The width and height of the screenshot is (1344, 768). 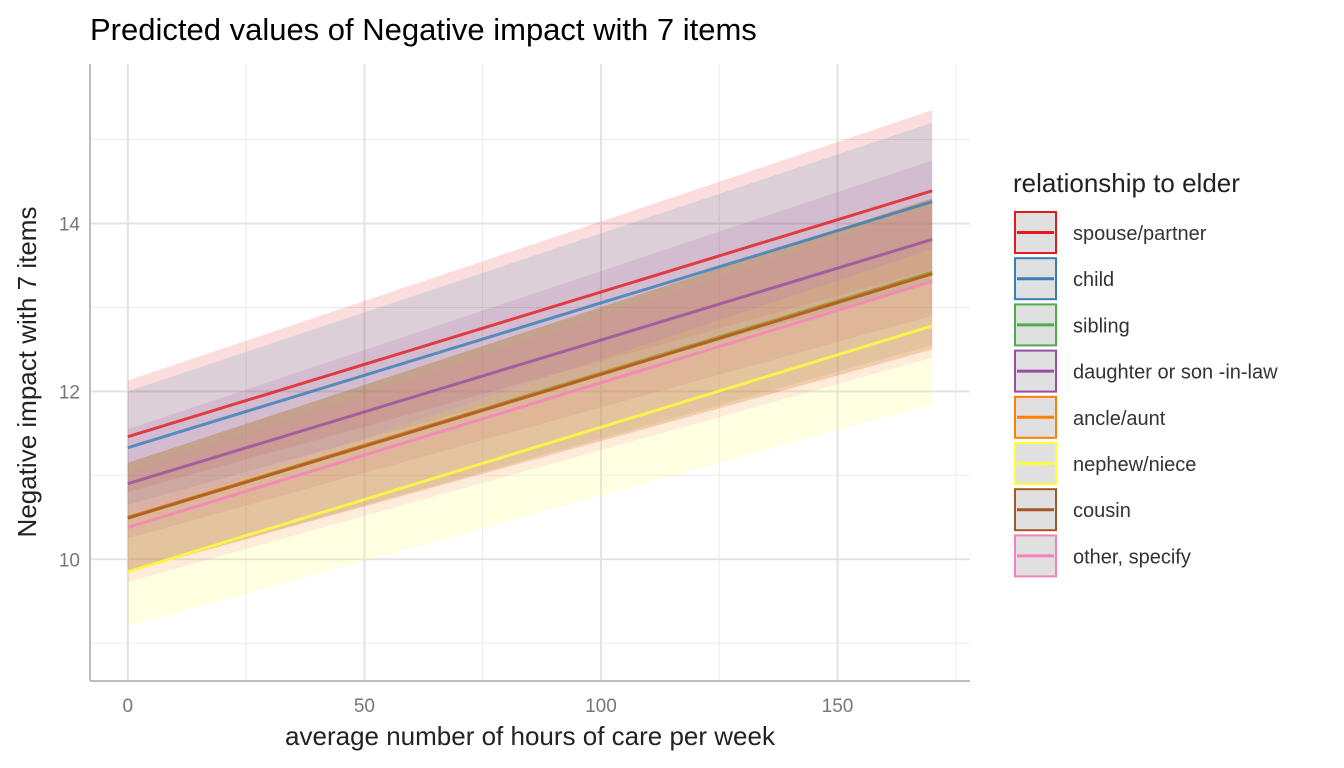 I want to click on y-ticks: 10 12 14, so click(x=70, y=392).